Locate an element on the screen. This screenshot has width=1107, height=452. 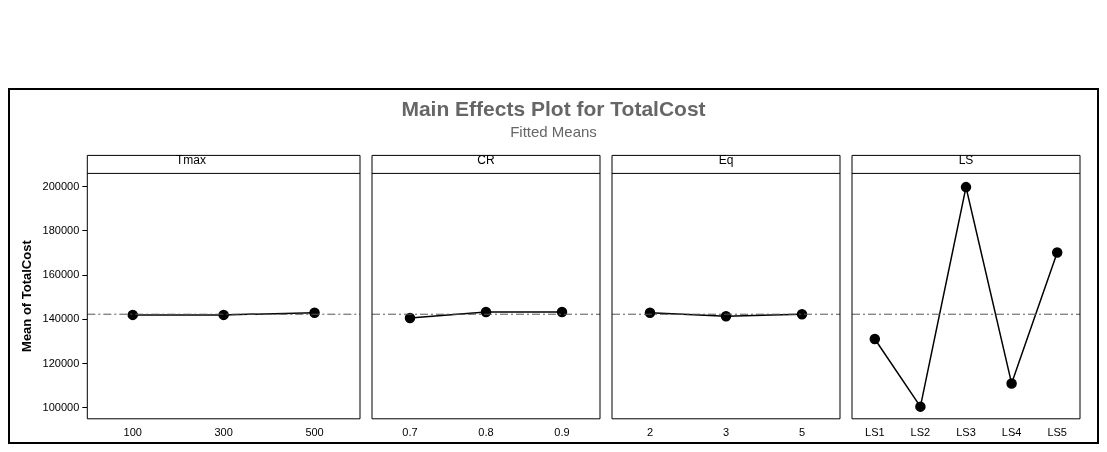
x-tick-label: 0.7 is located at coordinates (410, 432).